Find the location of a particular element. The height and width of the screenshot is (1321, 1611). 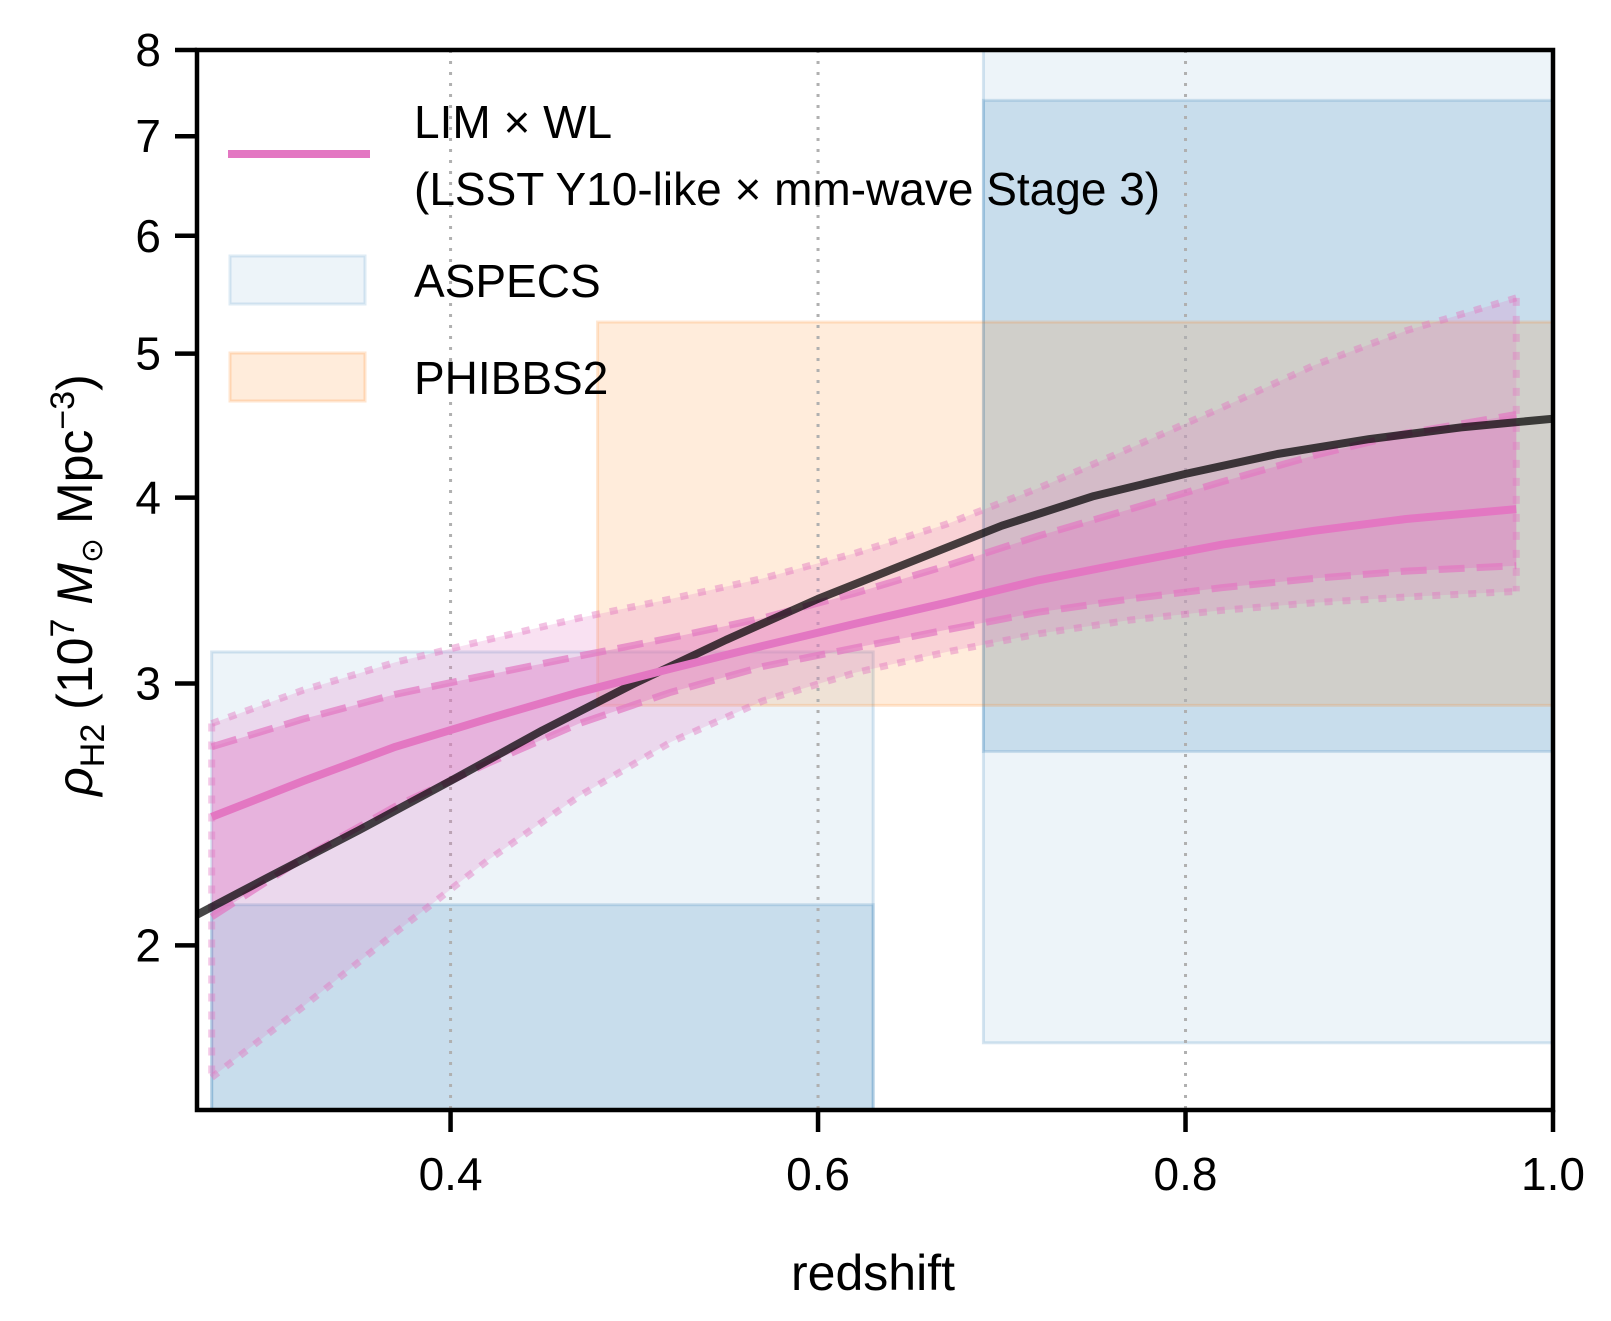

y-axis-units-mass: M is located at coordinates (75, 591).